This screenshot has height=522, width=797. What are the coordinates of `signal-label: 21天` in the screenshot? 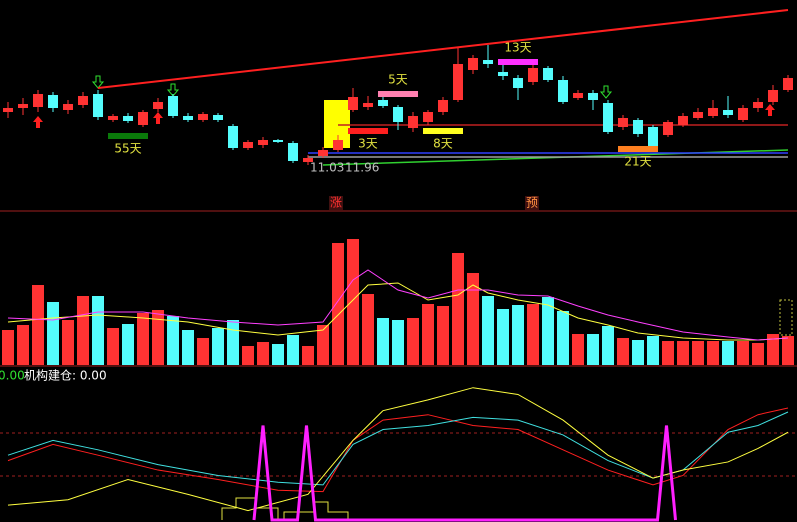 It's located at (637, 162).